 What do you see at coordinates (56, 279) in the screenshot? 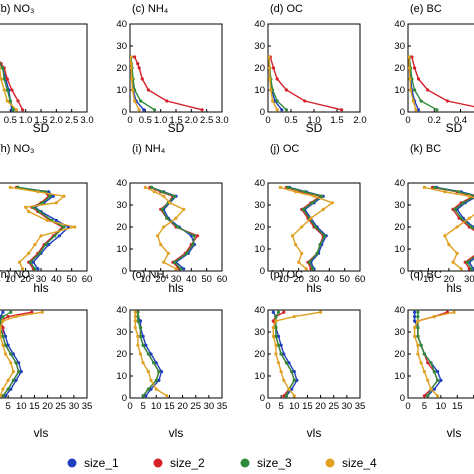
I see `x-tick-label: 40` at bounding box center [56, 279].